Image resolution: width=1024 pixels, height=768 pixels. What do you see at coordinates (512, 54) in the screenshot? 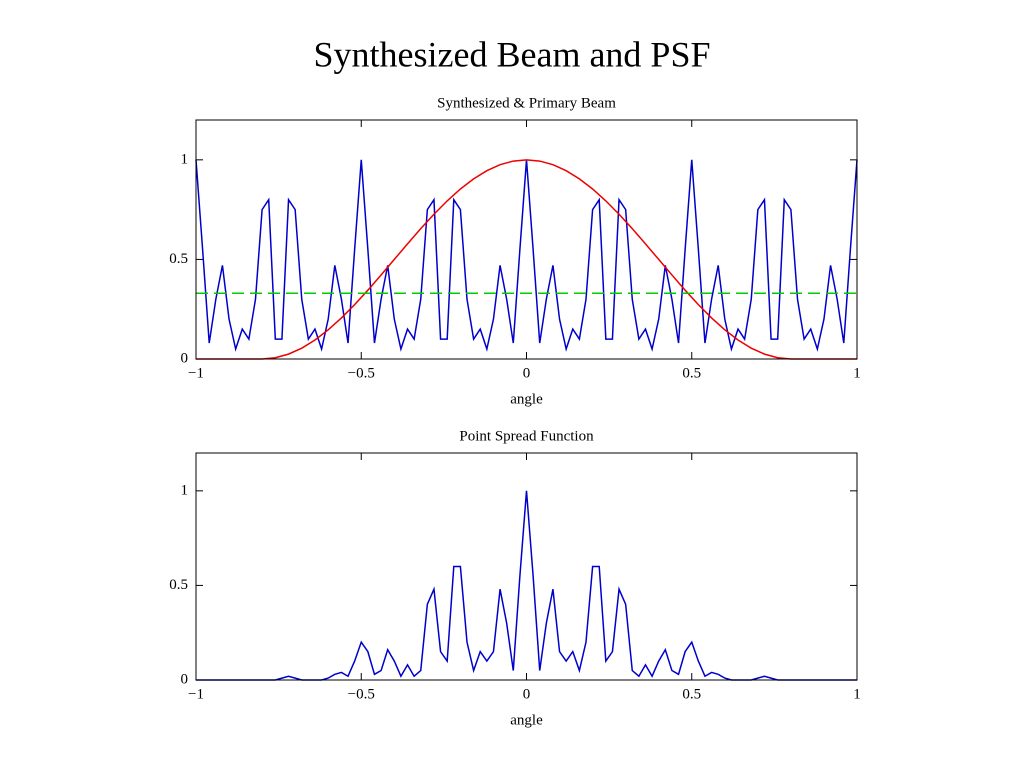
I see `page-title: Synthesized Beam and PSF` at bounding box center [512, 54].